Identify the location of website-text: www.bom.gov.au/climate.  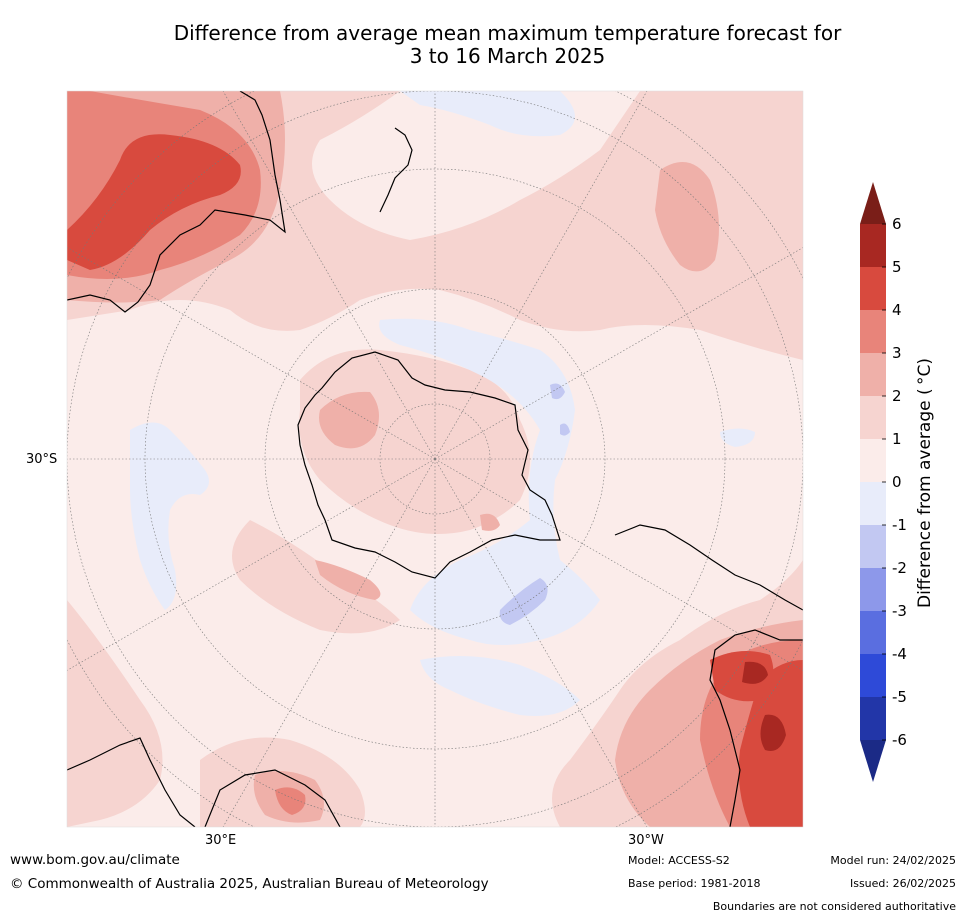
(95, 860).